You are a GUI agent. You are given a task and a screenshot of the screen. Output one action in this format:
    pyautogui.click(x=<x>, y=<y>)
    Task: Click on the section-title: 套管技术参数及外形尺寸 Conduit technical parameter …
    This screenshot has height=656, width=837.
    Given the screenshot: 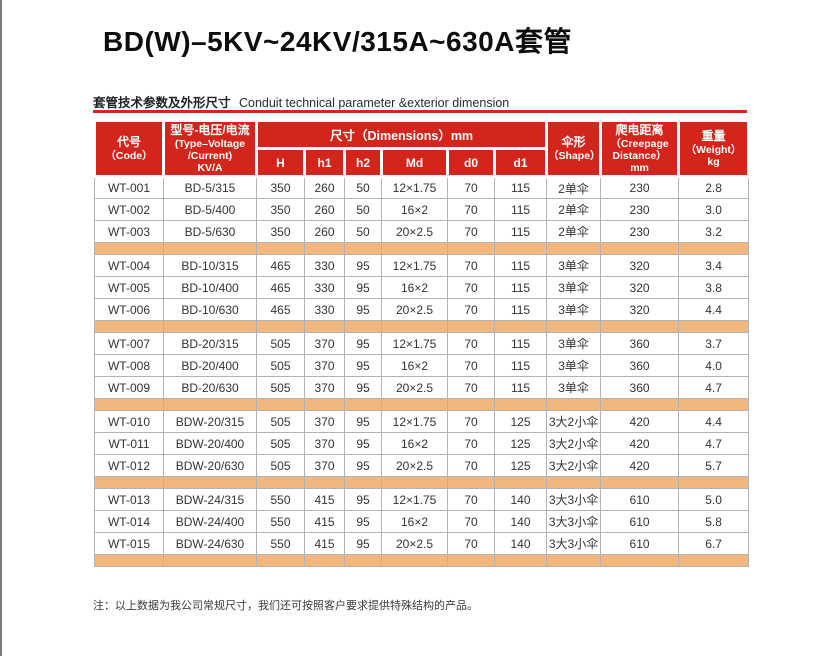 What is the action you would take?
    pyautogui.click(x=301, y=102)
    